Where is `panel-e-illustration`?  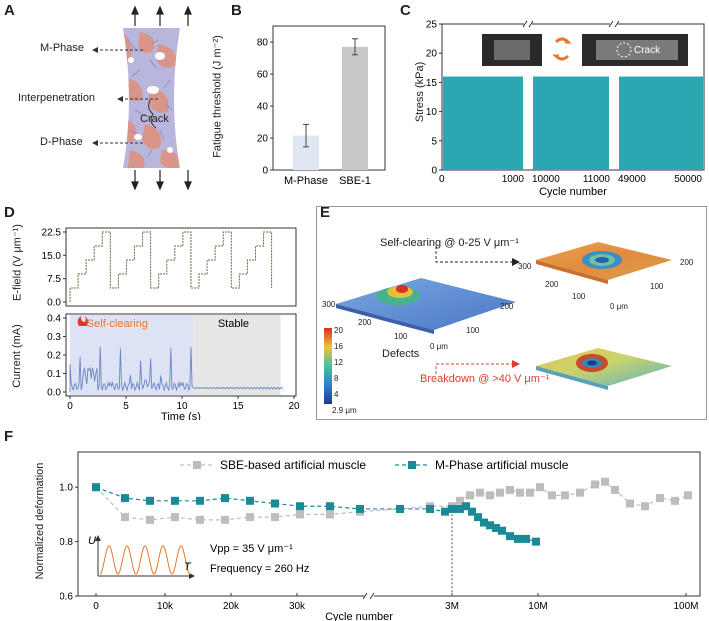
panel-e-illustration is located at coordinates (498, 323).